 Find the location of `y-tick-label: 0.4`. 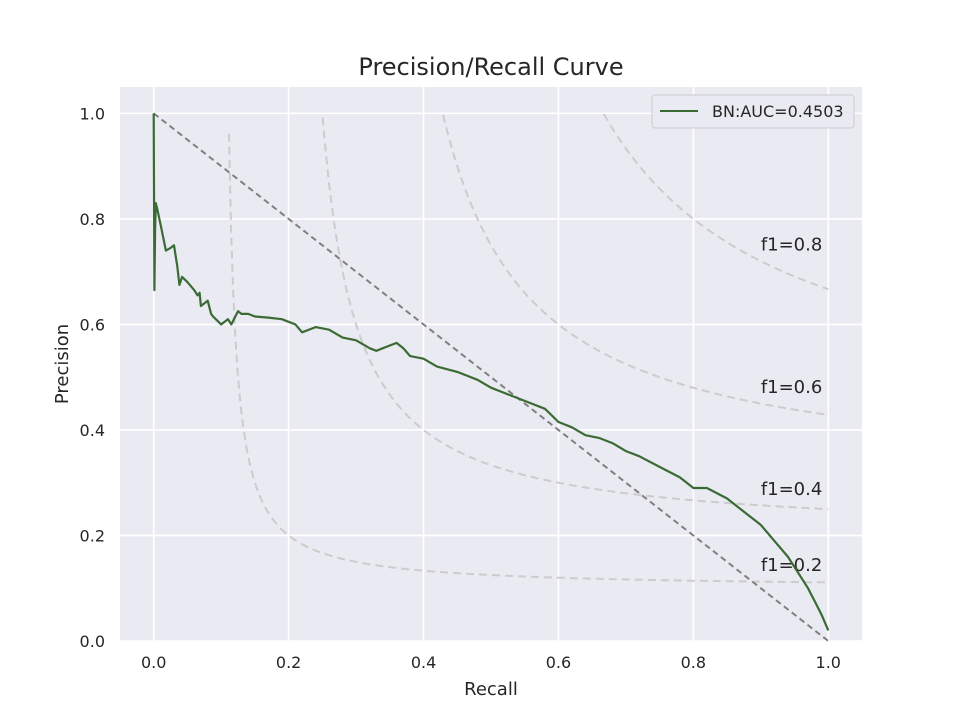

y-tick-label: 0.4 is located at coordinates (92, 430).